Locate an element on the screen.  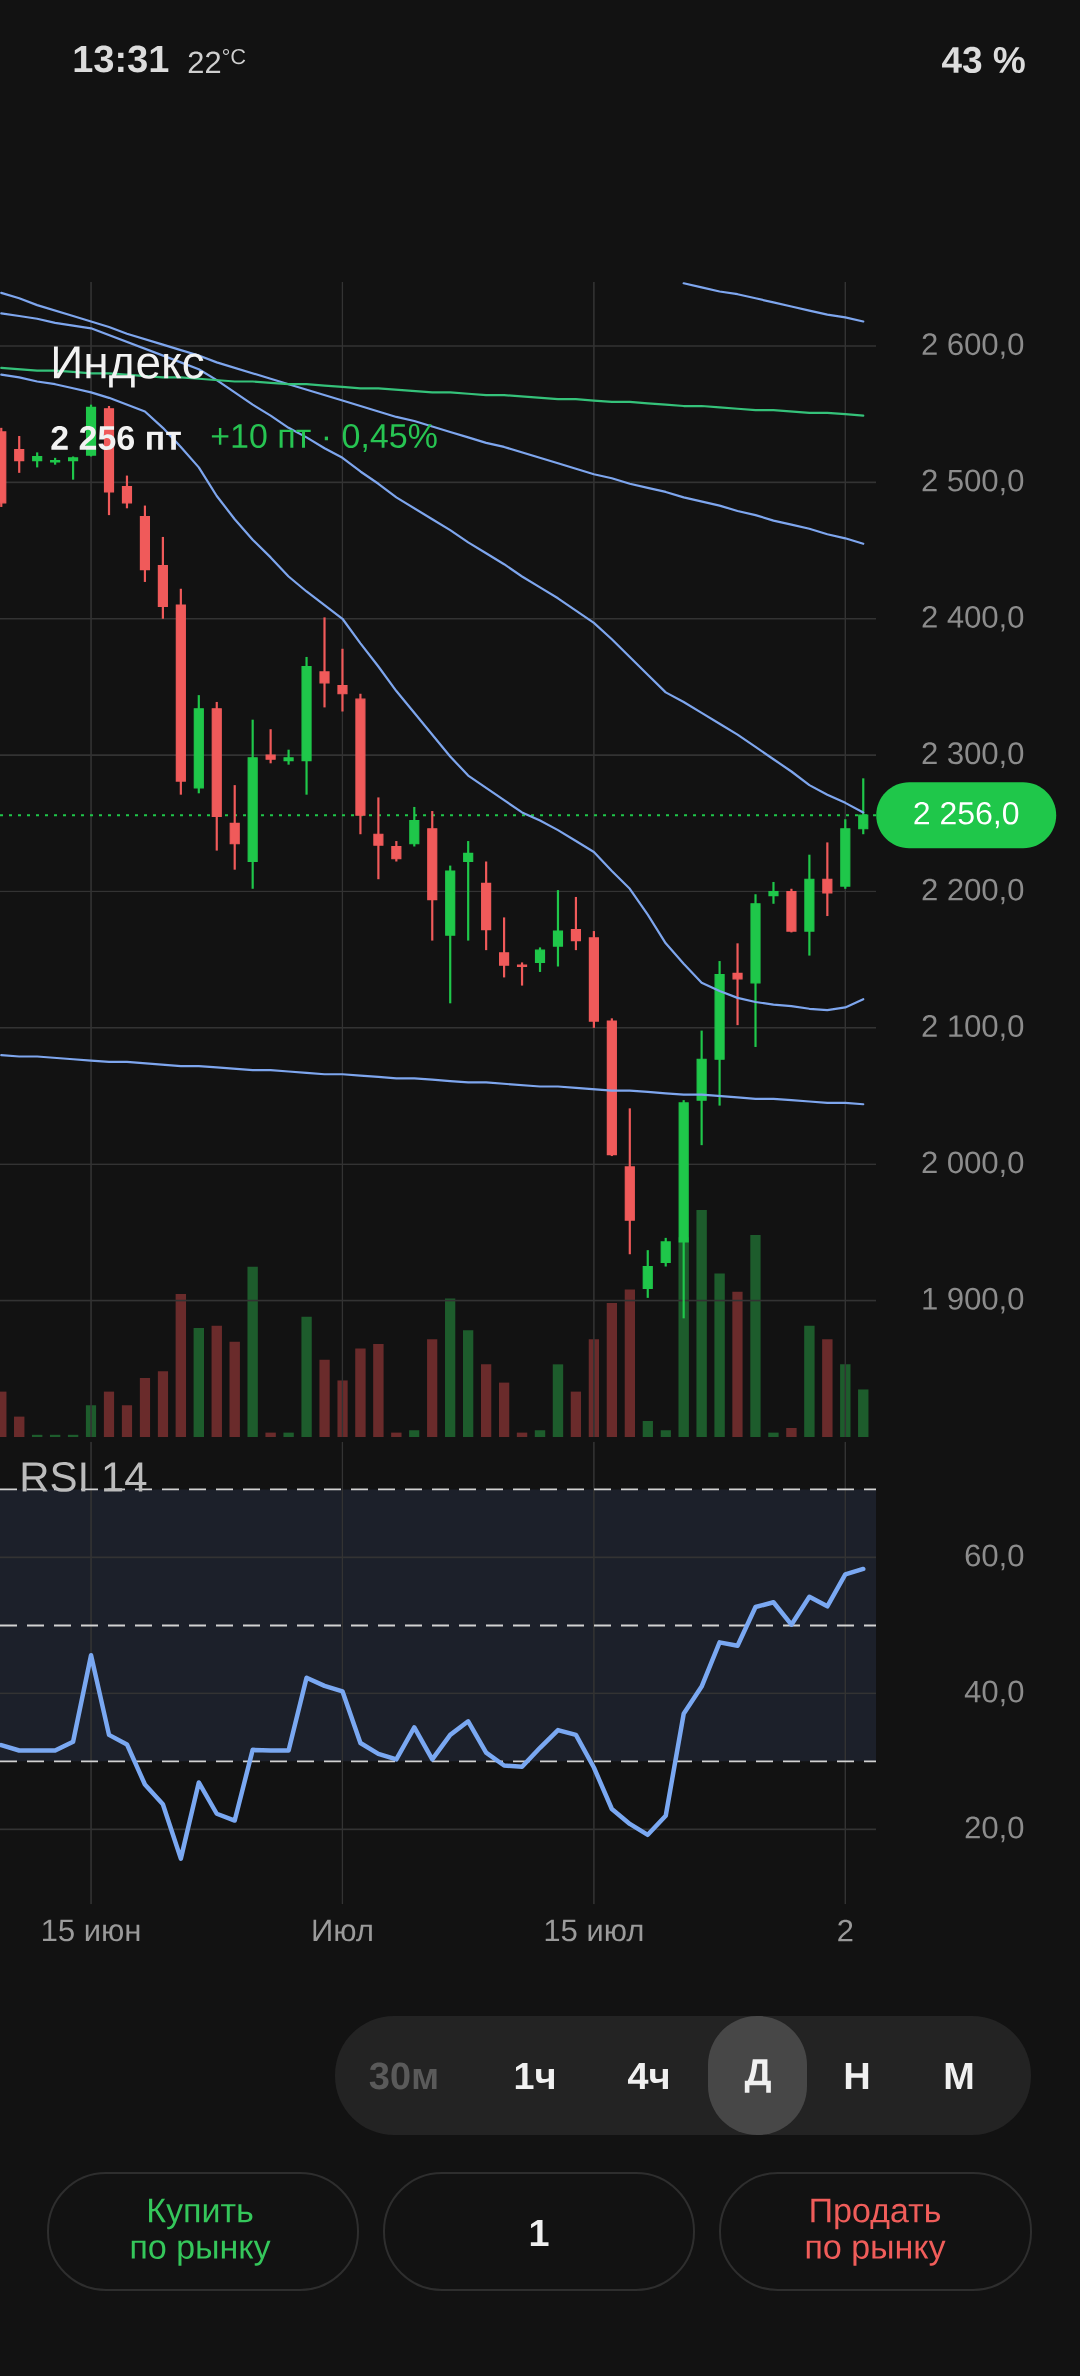
y-tick-label: 60,0 is located at coordinates (994, 1557).